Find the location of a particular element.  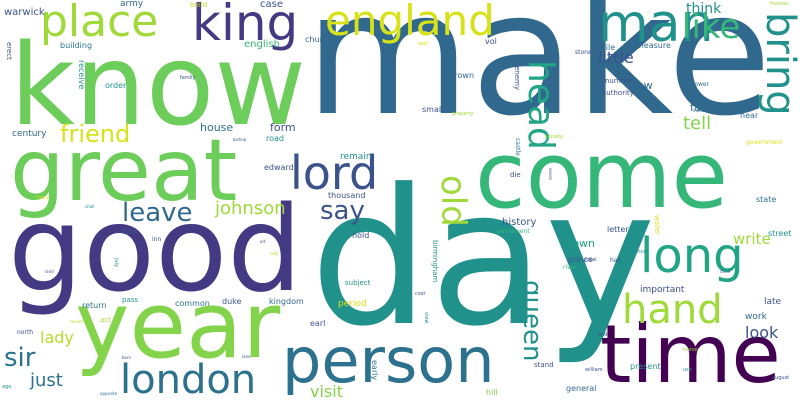

word-lord: lord is located at coordinates (334, 173).